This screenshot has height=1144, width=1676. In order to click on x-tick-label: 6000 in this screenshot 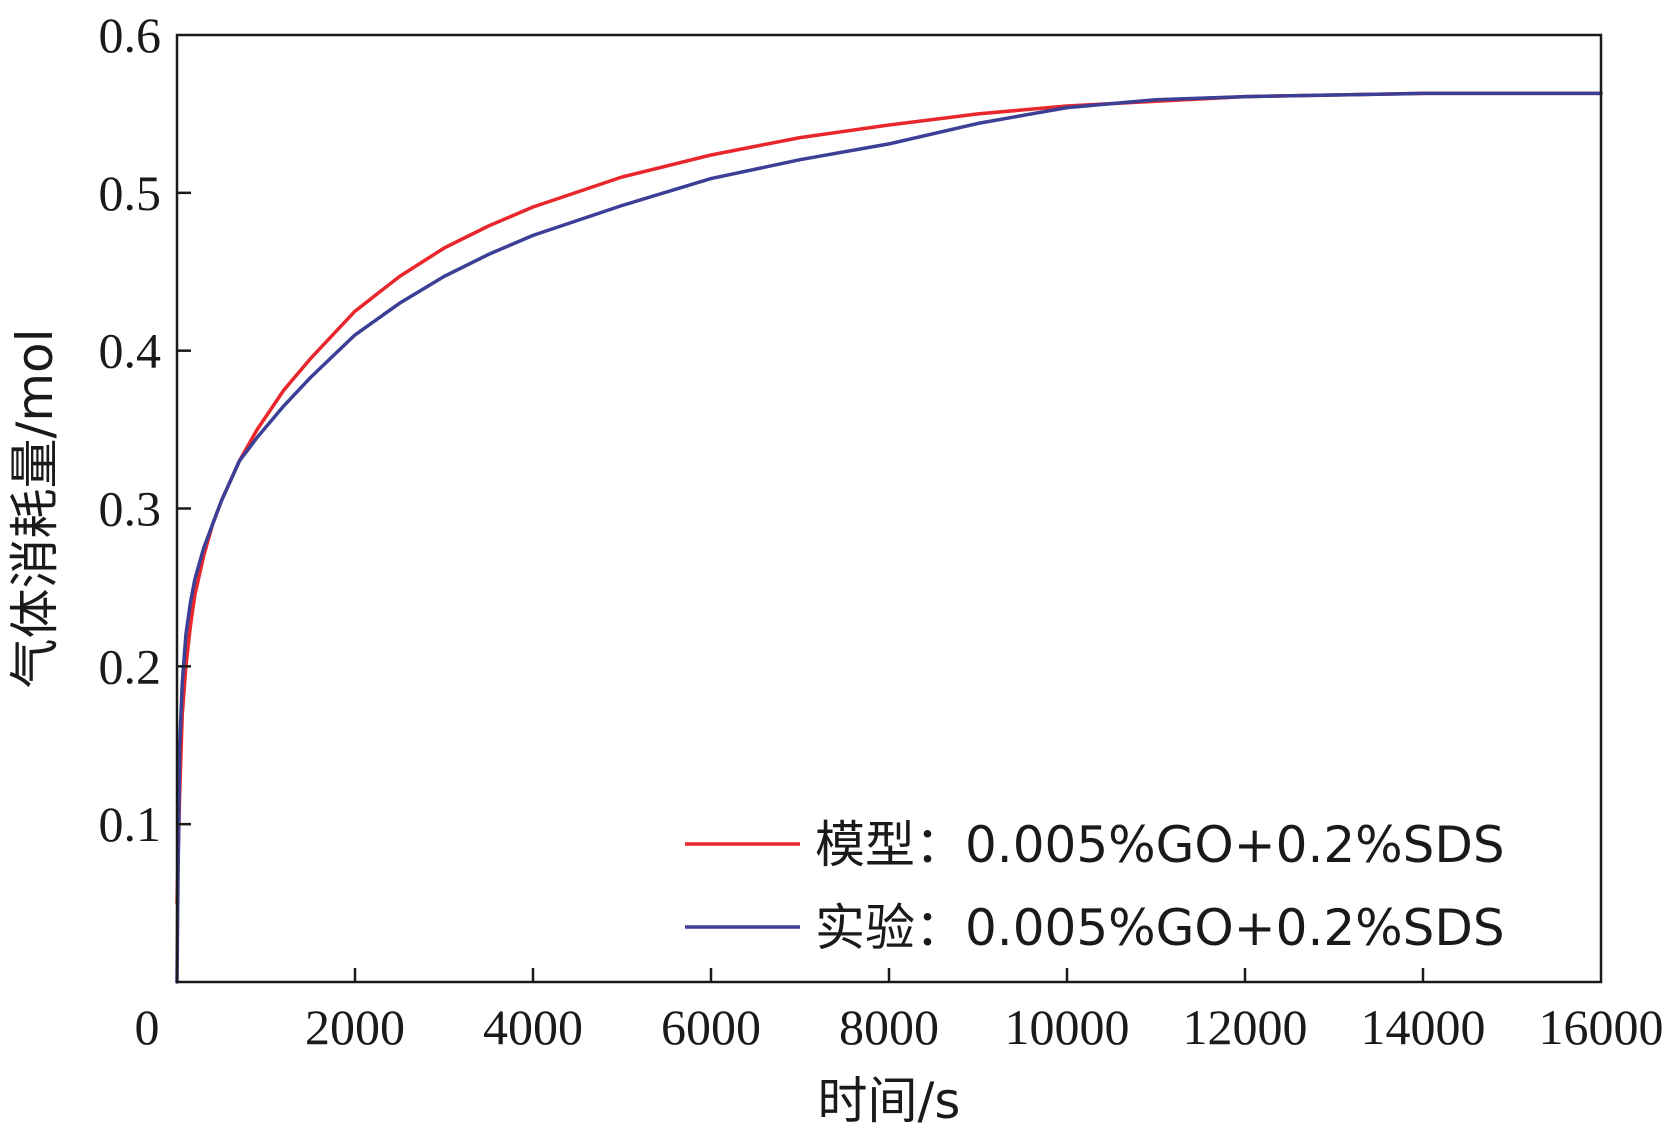, I will do `click(711, 1027)`.